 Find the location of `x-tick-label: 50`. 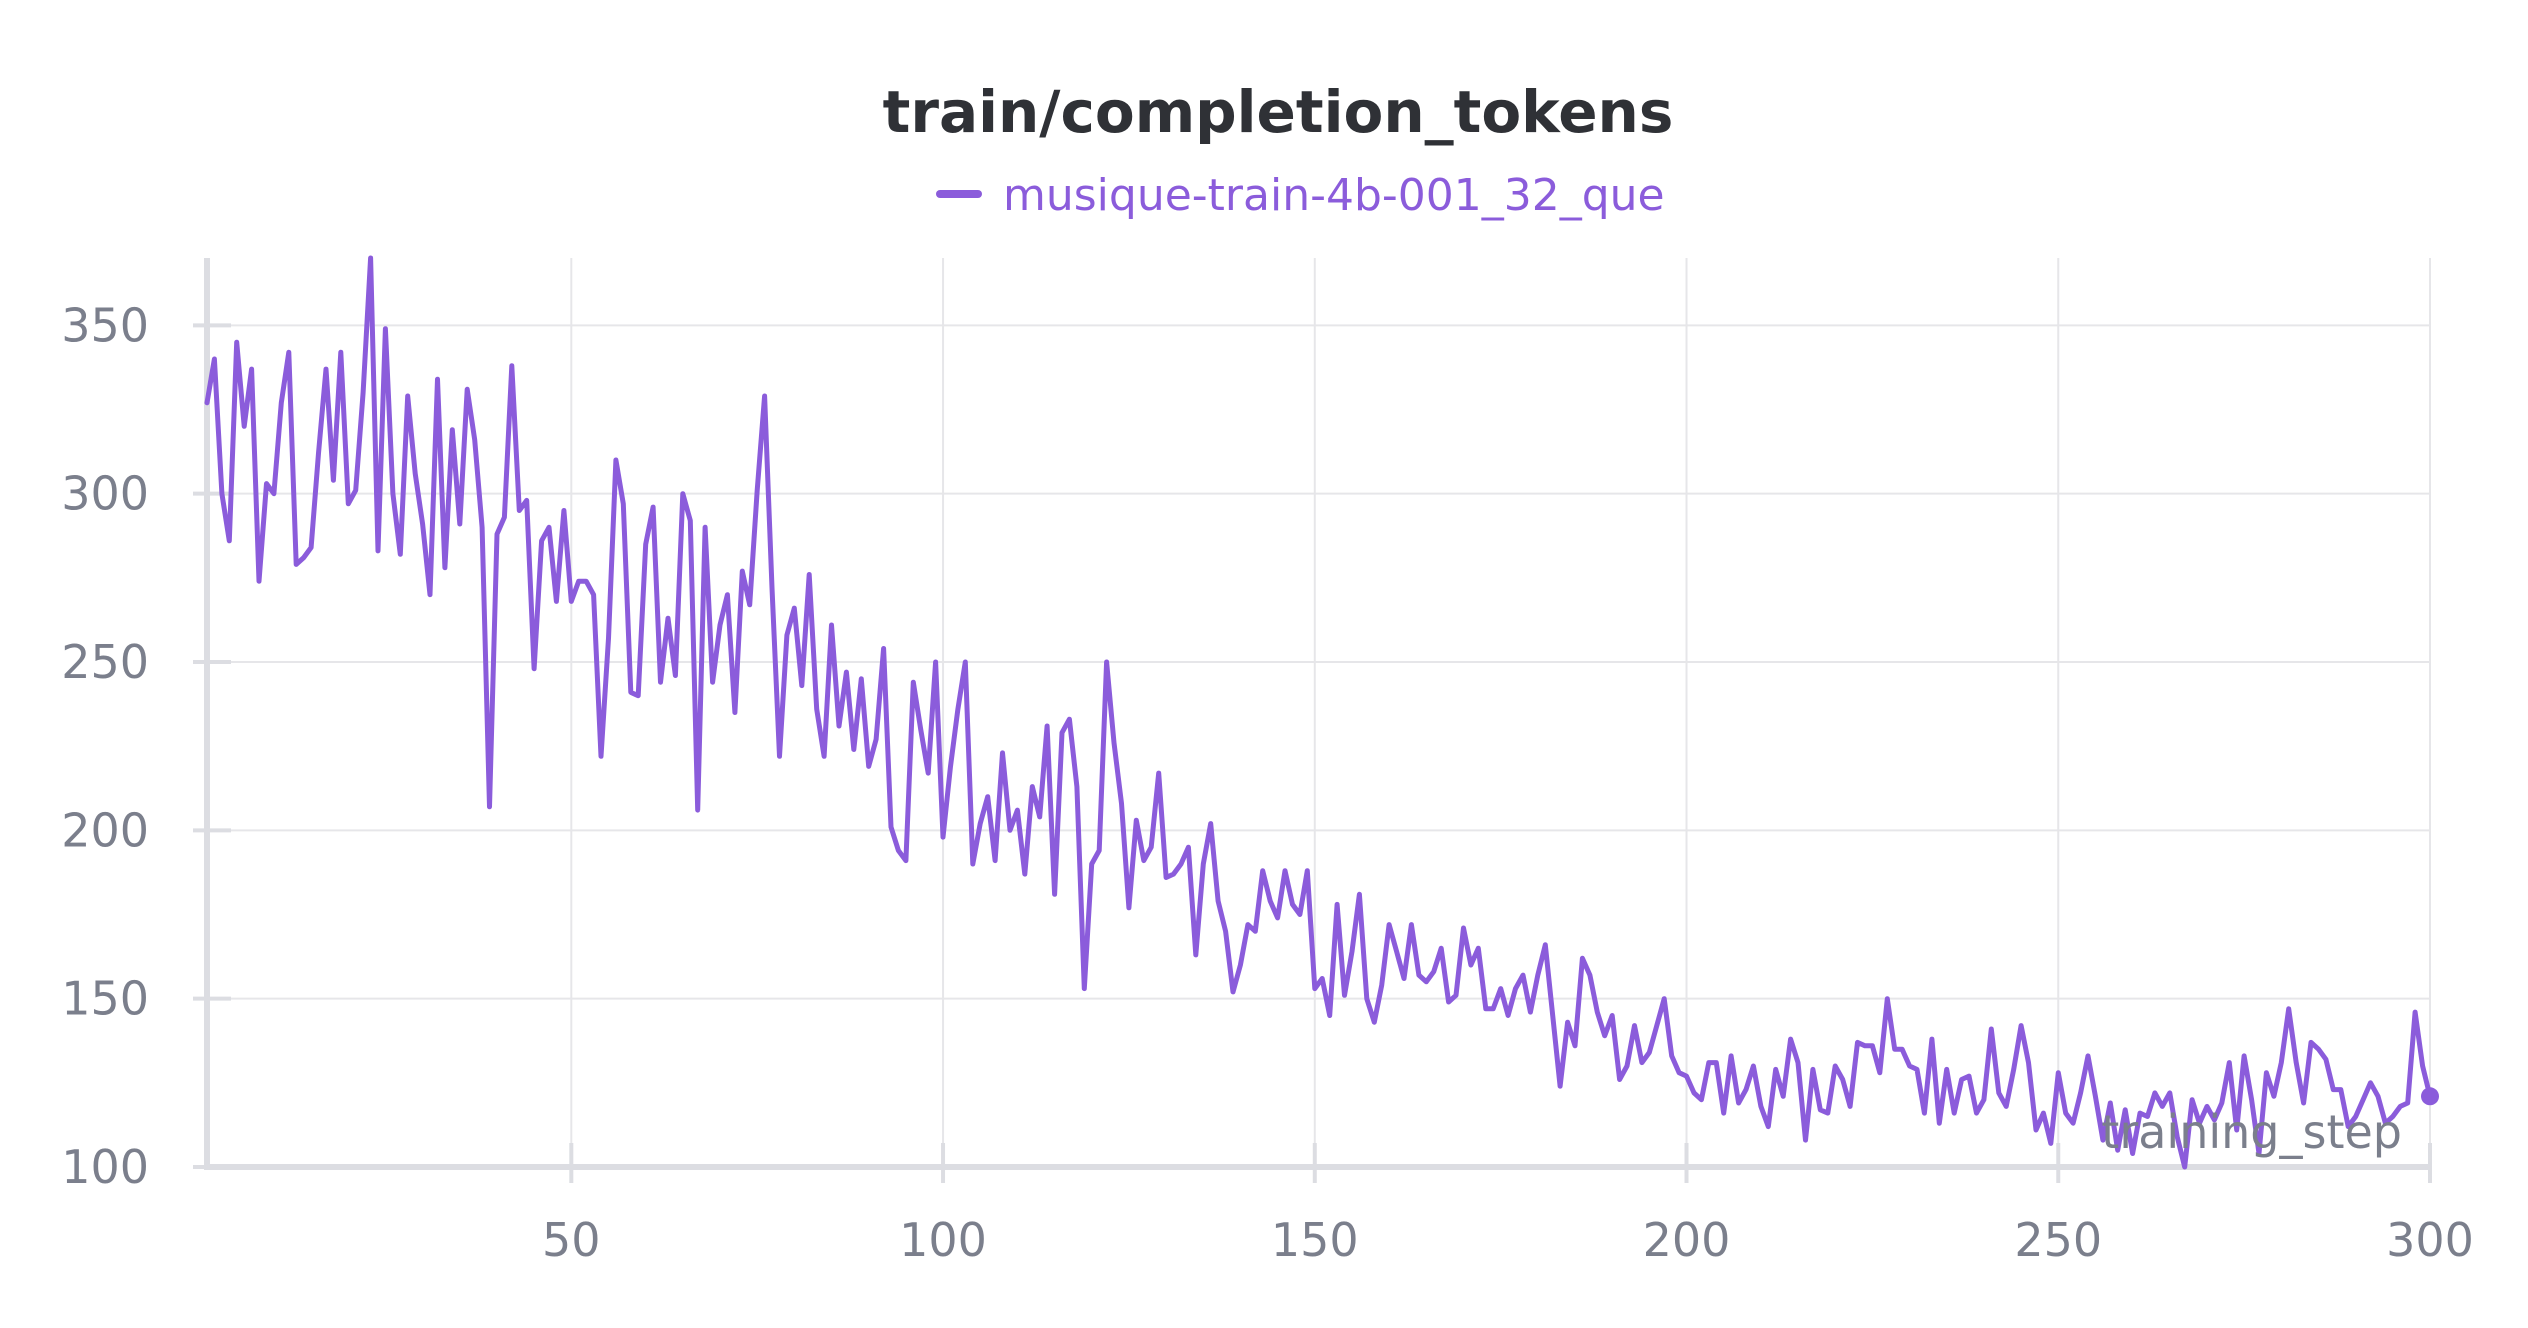

x-tick-label: 50 is located at coordinates (571, 1240).